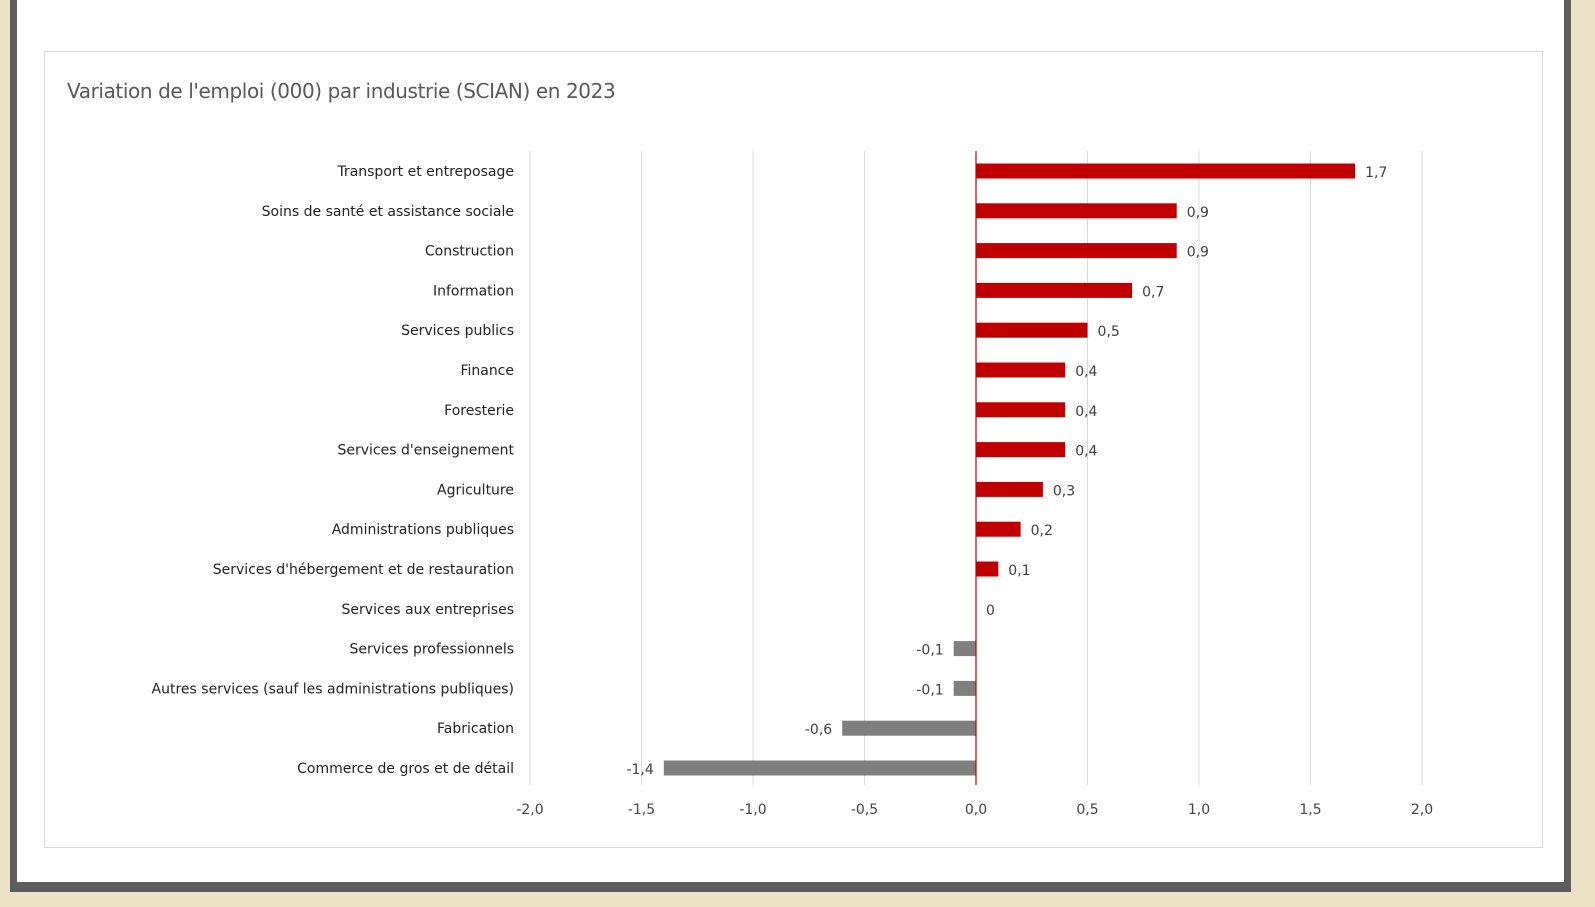 The height and width of the screenshot is (907, 1595). Describe the element at coordinates (639, 770) in the screenshot. I see `data-label: -1,4` at that location.